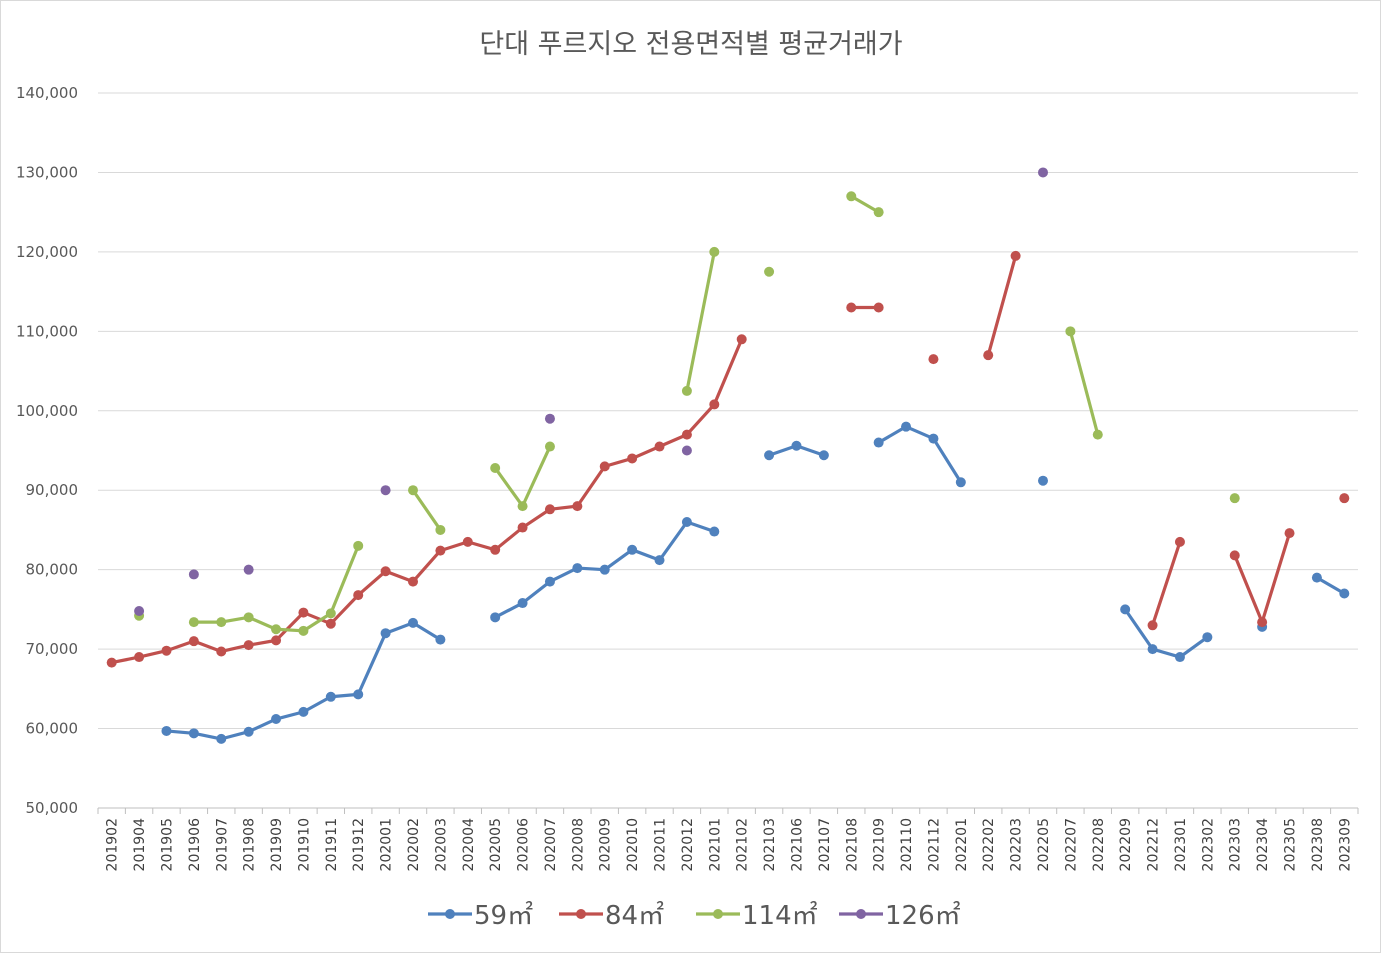 Image resolution: width=1381 pixels, height=953 pixels. What do you see at coordinates (1345, 844) in the screenshot?
I see `x-tick-label: 202309` at bounding box center [1345, 844].